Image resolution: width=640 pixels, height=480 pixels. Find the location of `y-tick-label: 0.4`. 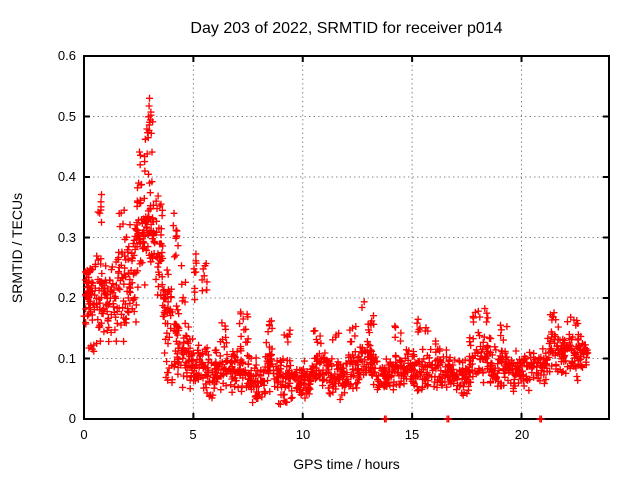

y-tick-label: 0.4 is located at coordinates (66, 176).